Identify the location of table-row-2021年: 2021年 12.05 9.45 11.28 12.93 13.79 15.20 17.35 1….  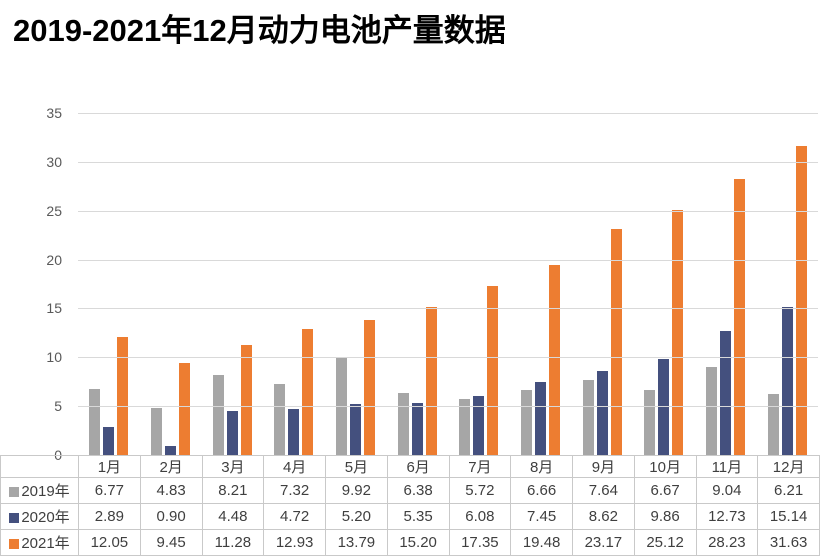
(410, 542).